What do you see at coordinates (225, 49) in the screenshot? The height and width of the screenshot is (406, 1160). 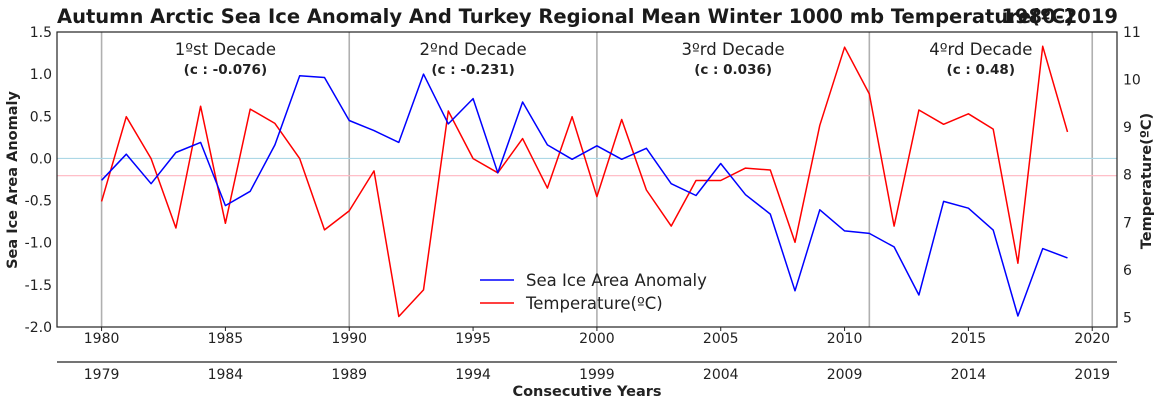 I see `decade-label: 1ºst Decade` at bounding box center [225, 49].